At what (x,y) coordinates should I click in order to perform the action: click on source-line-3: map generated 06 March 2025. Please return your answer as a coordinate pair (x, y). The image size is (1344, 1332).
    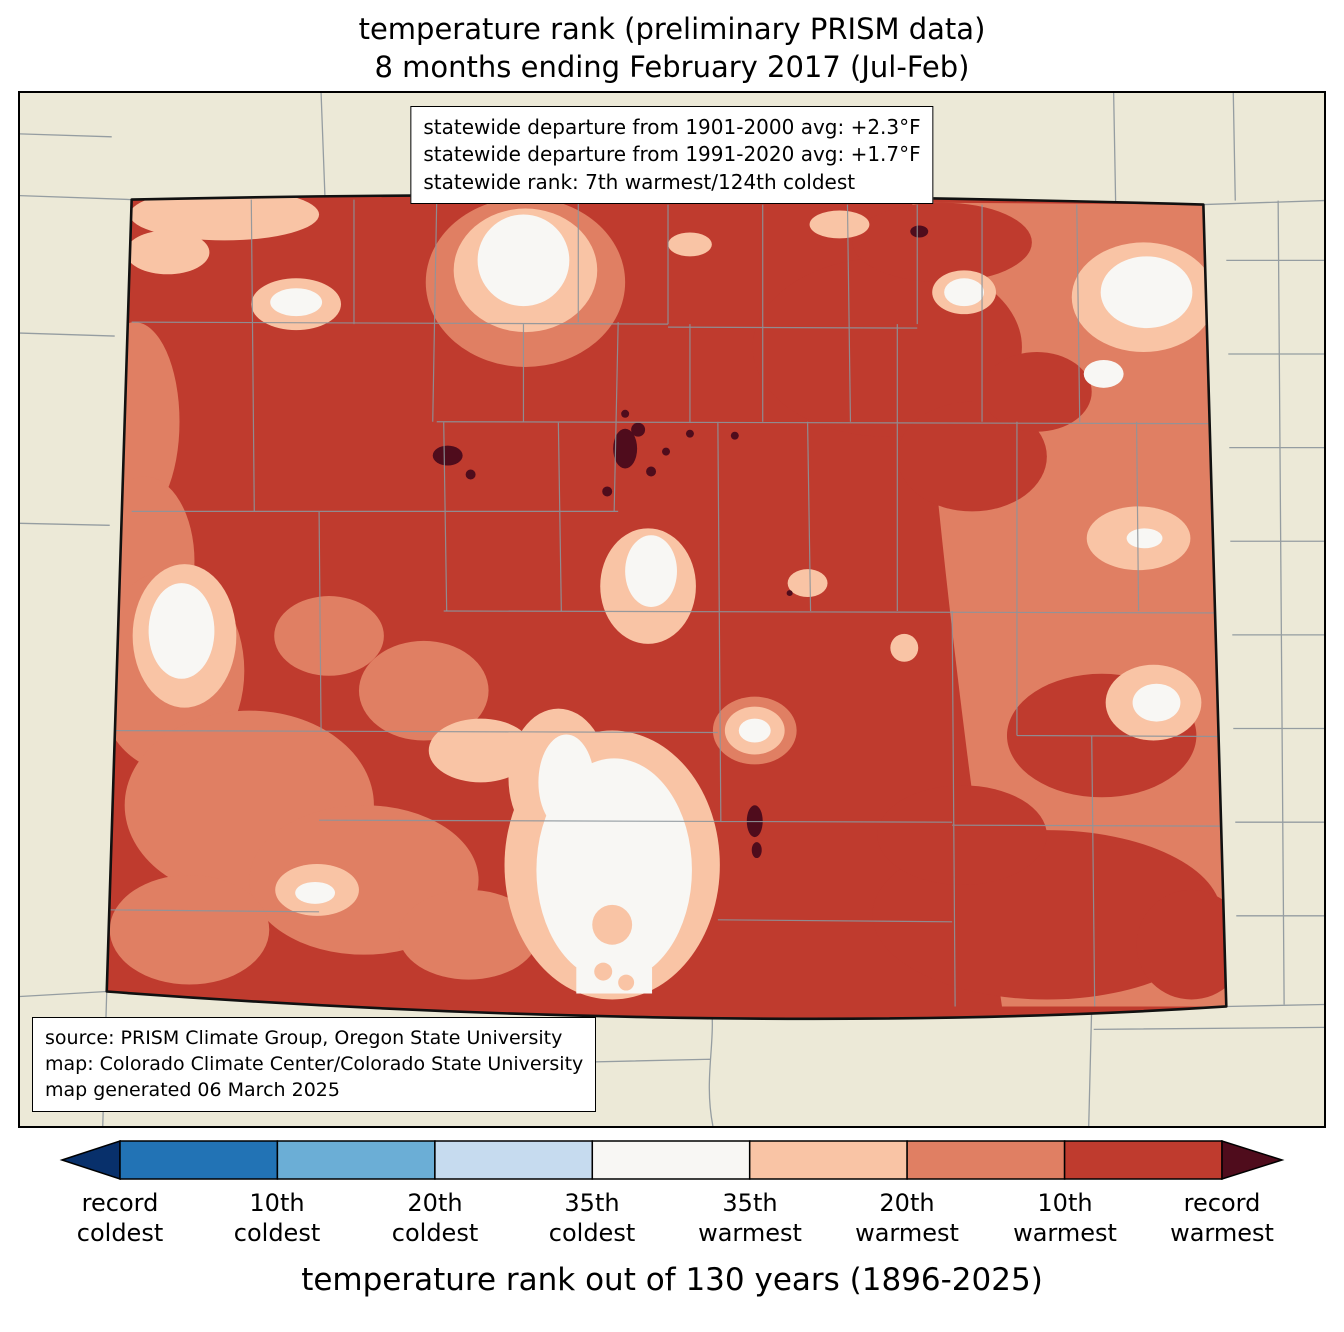
    Looking at the image, I should click on (192, 1090).